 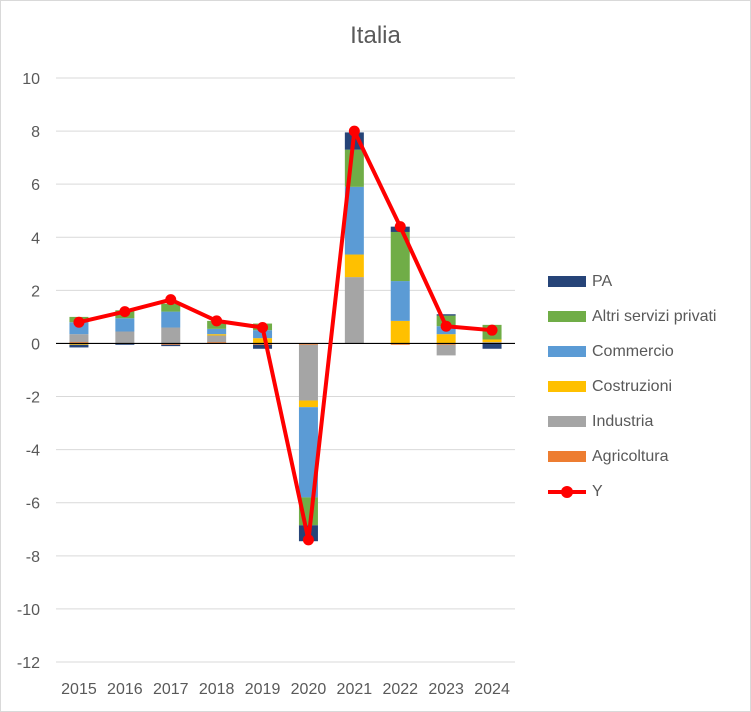 I want to click on y-tick-label: -12, so click(x=28, y=663).